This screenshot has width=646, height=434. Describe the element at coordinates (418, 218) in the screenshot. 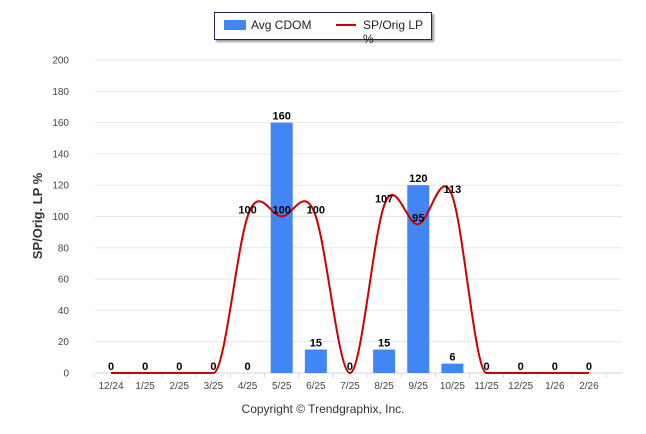

I see `line-data-label: 95` at that location.